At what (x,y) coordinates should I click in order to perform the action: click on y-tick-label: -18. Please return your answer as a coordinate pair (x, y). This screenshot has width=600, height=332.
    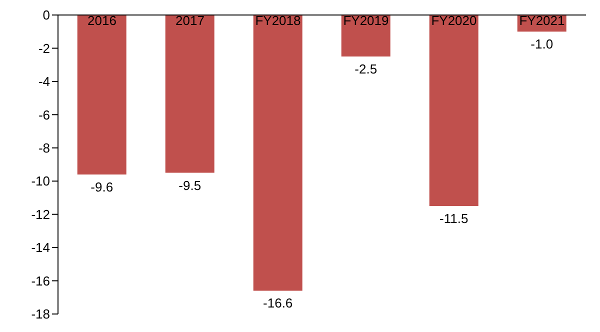
    Looking at the image, I should click on (40, 314).